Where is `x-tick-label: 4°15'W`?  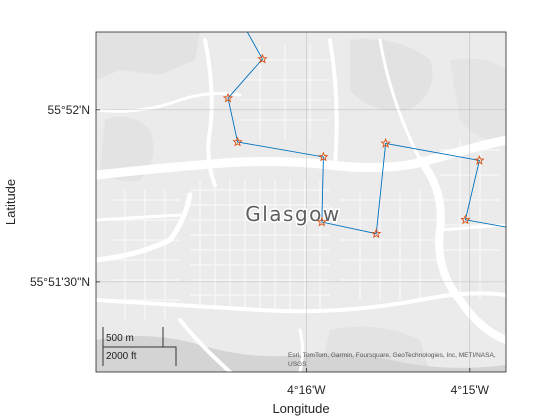
x-tick-label: 4°15'W is located at coordinates (470, 390).